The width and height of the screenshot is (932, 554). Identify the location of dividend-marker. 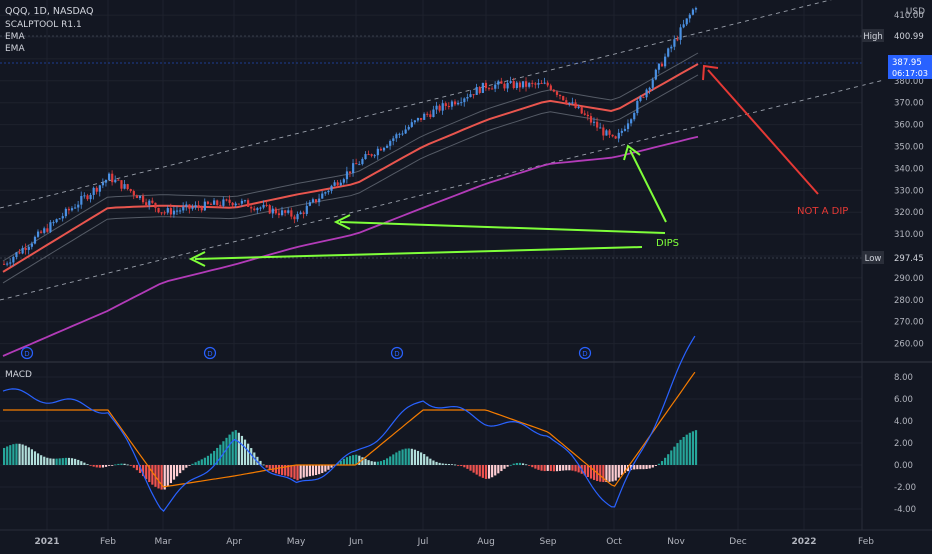
(397, 353).